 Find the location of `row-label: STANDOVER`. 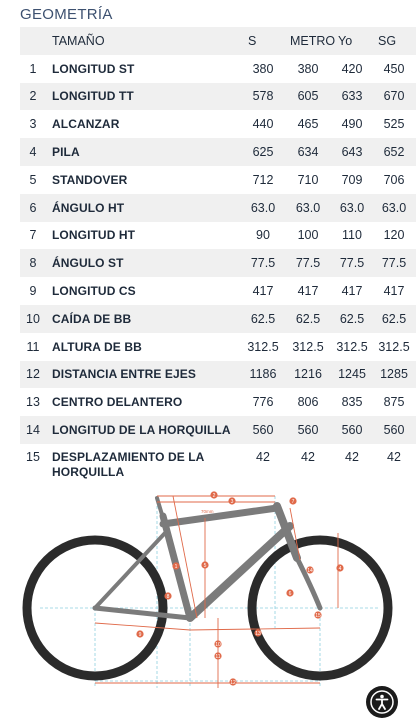

row-label: STANDOVER is located at coordinates (144, 179).